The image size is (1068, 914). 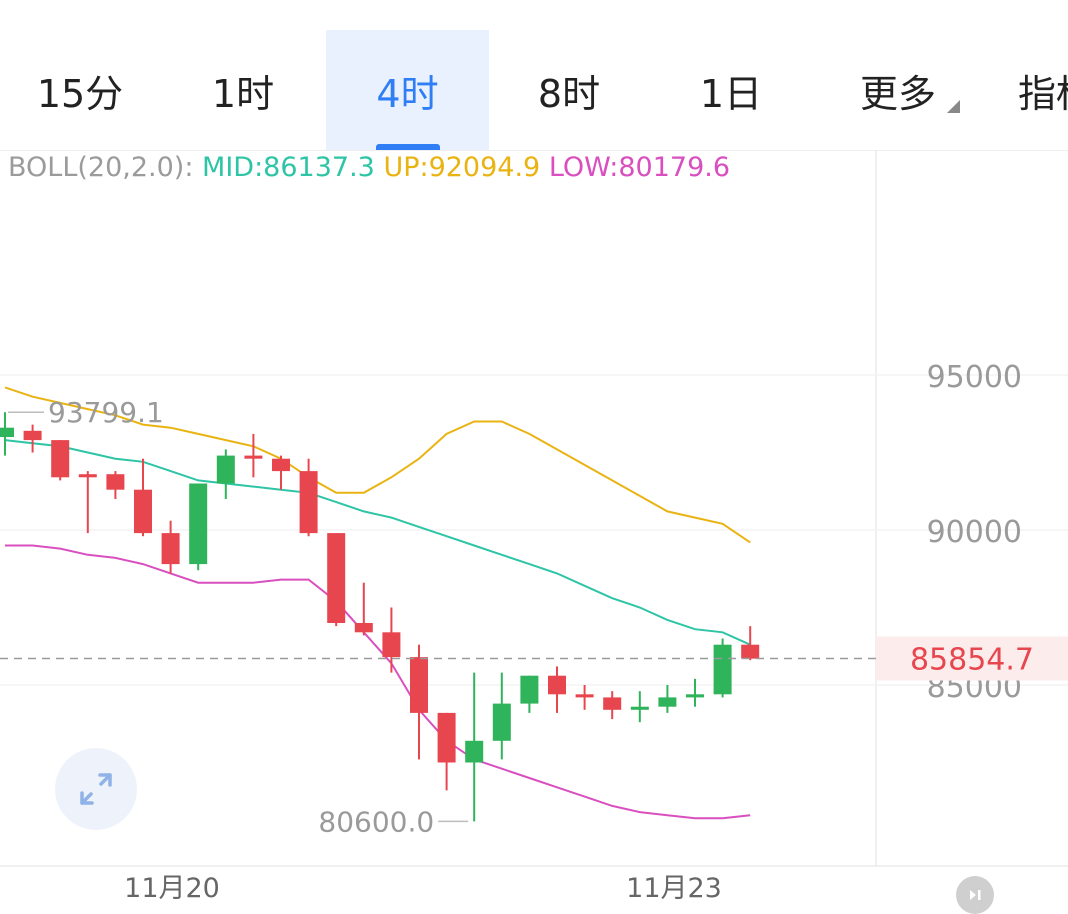 I want to click on boll-up-value: UP:92094.9, so click(x=462, y=167).